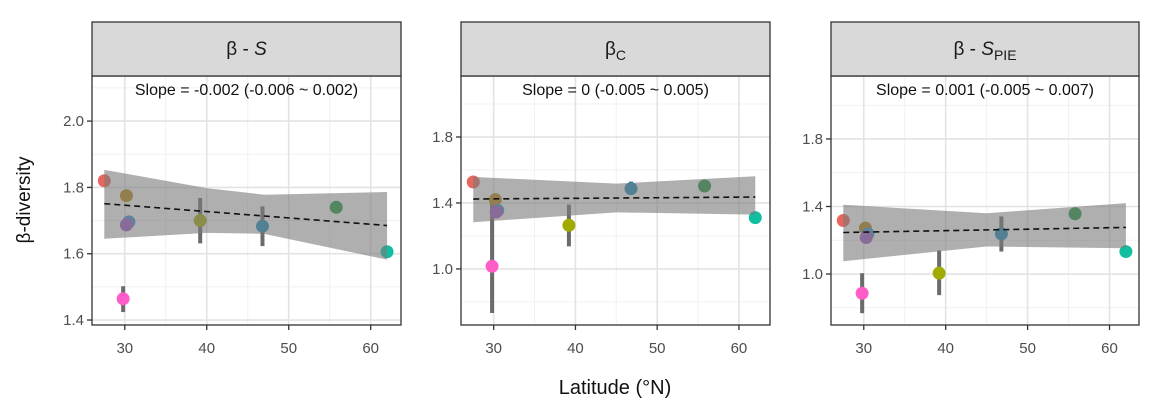 This screenshot has height=413, width=1156. I want to click on slope-annotation: Slope = -0.002 (-0.006 ~ 0.002), so click(246, 90).